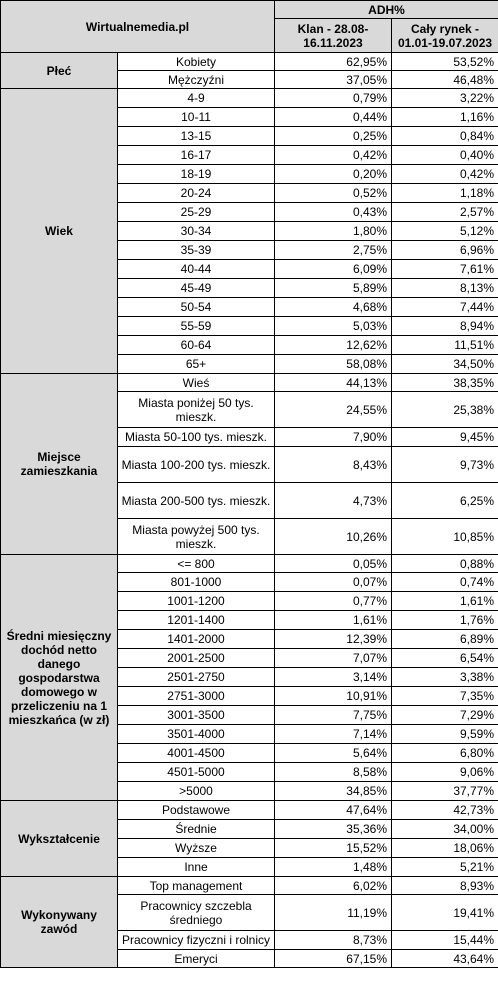 The width and height of the screenshot is (498, 993). What do you see at coordinates (444, 677) in the screenshot?
I see `value-rynek: 3,38%` at bounding box center [444, 677].